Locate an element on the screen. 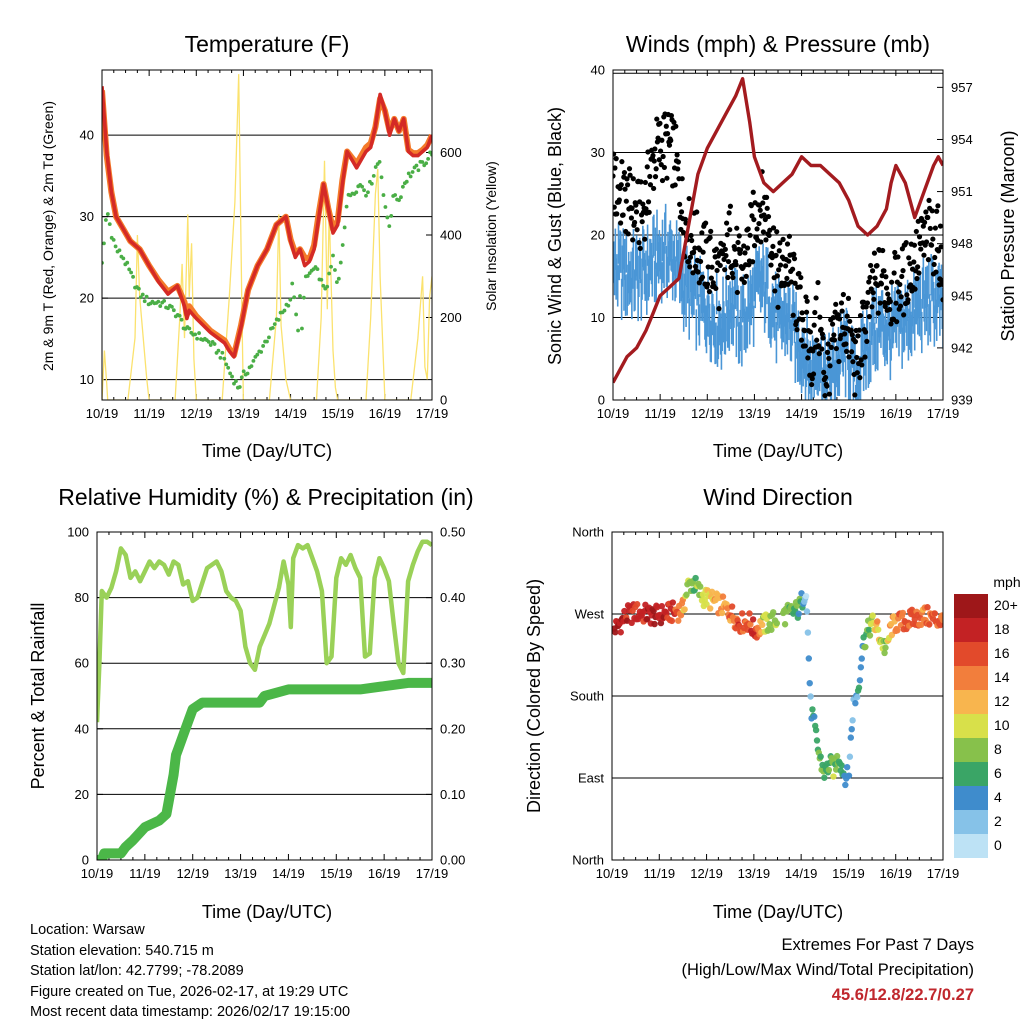 This screenshot has width=1024, height=1024. plot-body is located at coordinates (778, 238).